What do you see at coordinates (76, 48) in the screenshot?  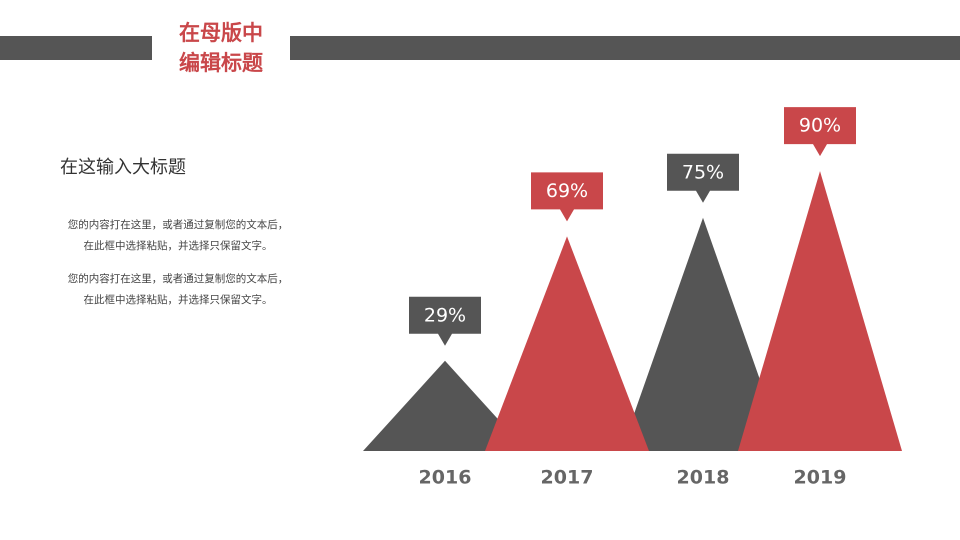 I see `header-bar-left` at bounding box center [76, 48].